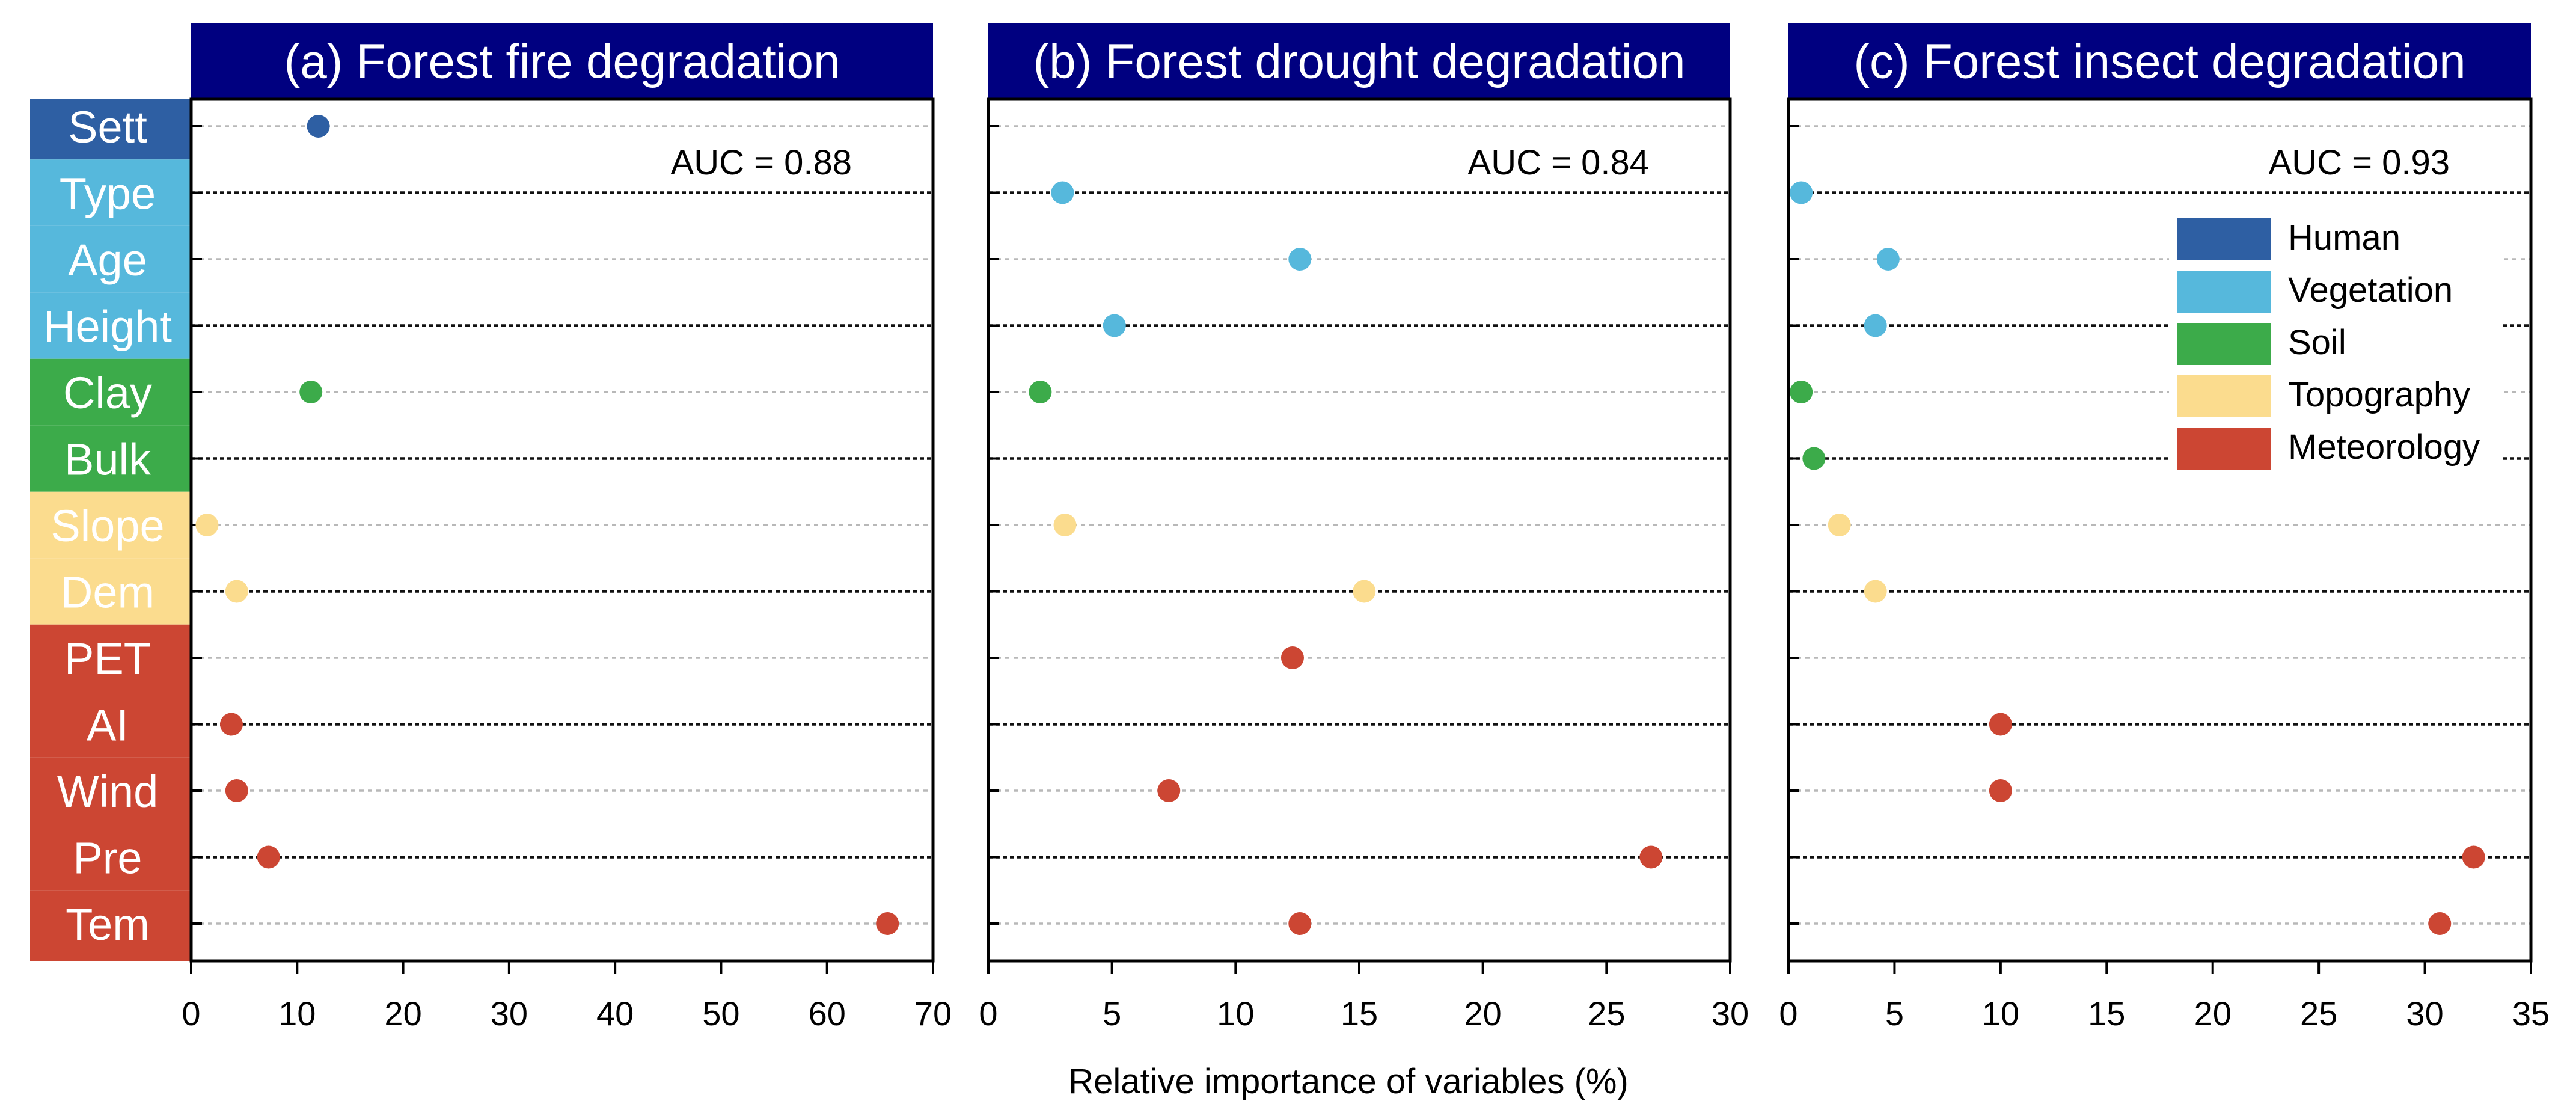 The height and width of the screenshot is (1119, 2576). I want to click on variable-label: AI, so click(108, 725).